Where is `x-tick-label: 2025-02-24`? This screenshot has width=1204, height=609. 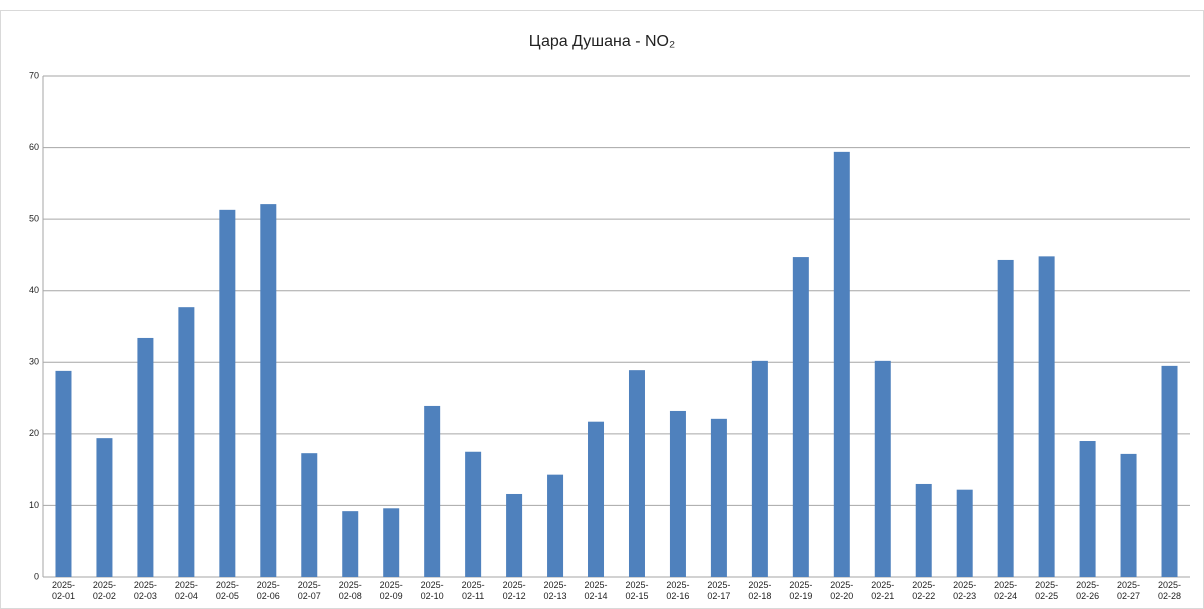 x-tick-label: 2025-02-24 is located at coordinates (1005, 590).